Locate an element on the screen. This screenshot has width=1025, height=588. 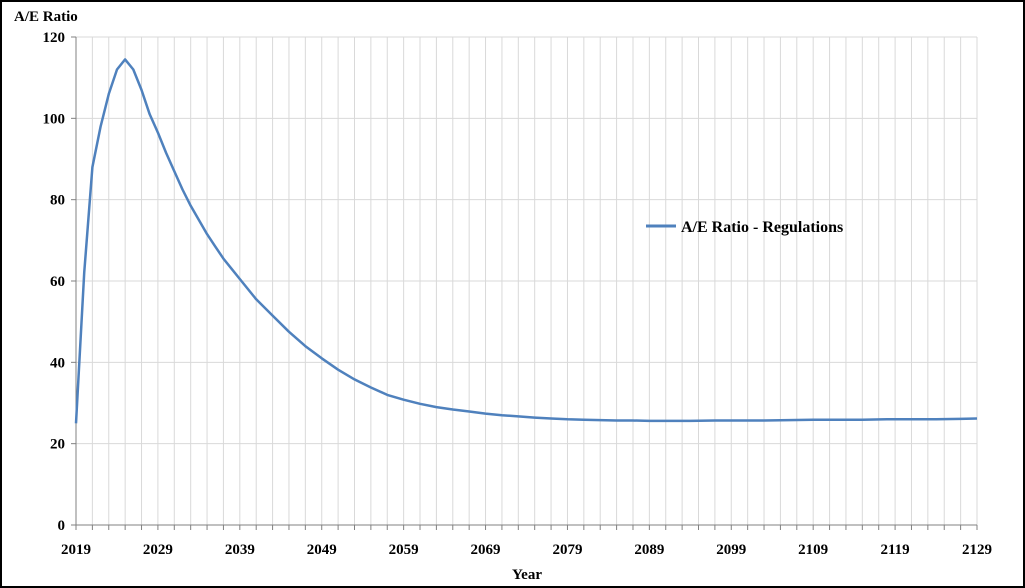
legend: A/E Ratio - Regulations is located at coordinates (744, 227).